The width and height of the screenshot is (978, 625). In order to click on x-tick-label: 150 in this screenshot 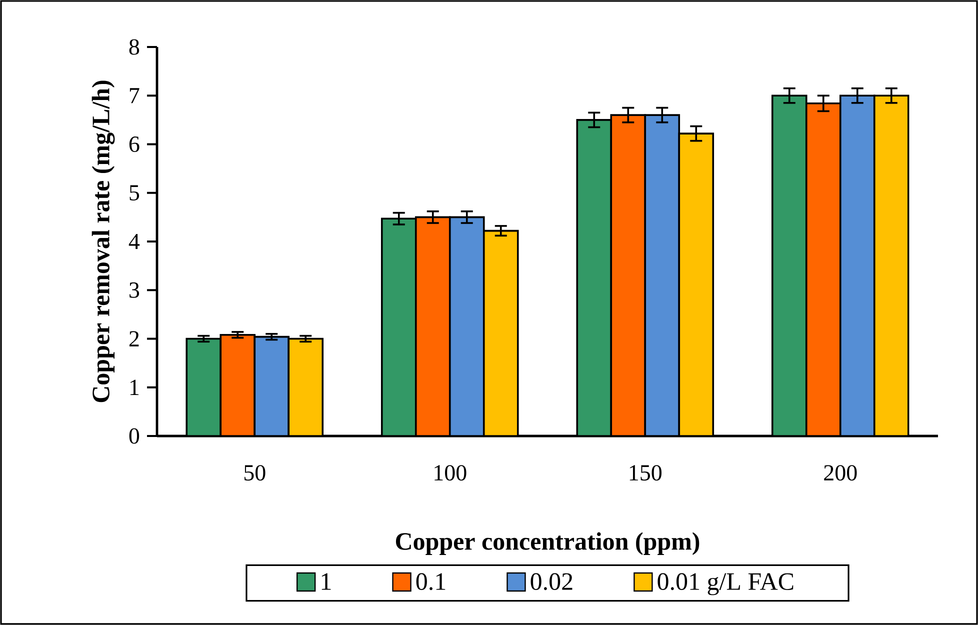, I will do `click(646, 473)`.